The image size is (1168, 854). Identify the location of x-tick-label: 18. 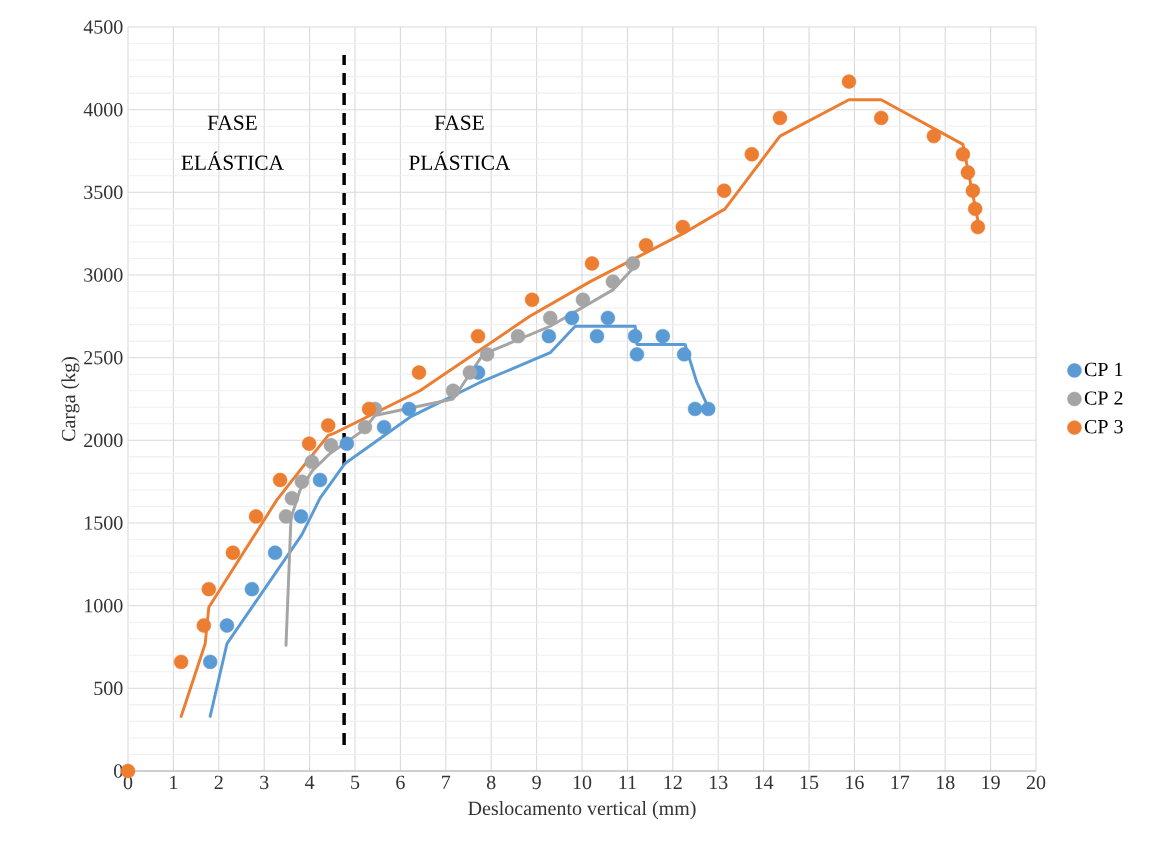
(945, 782).